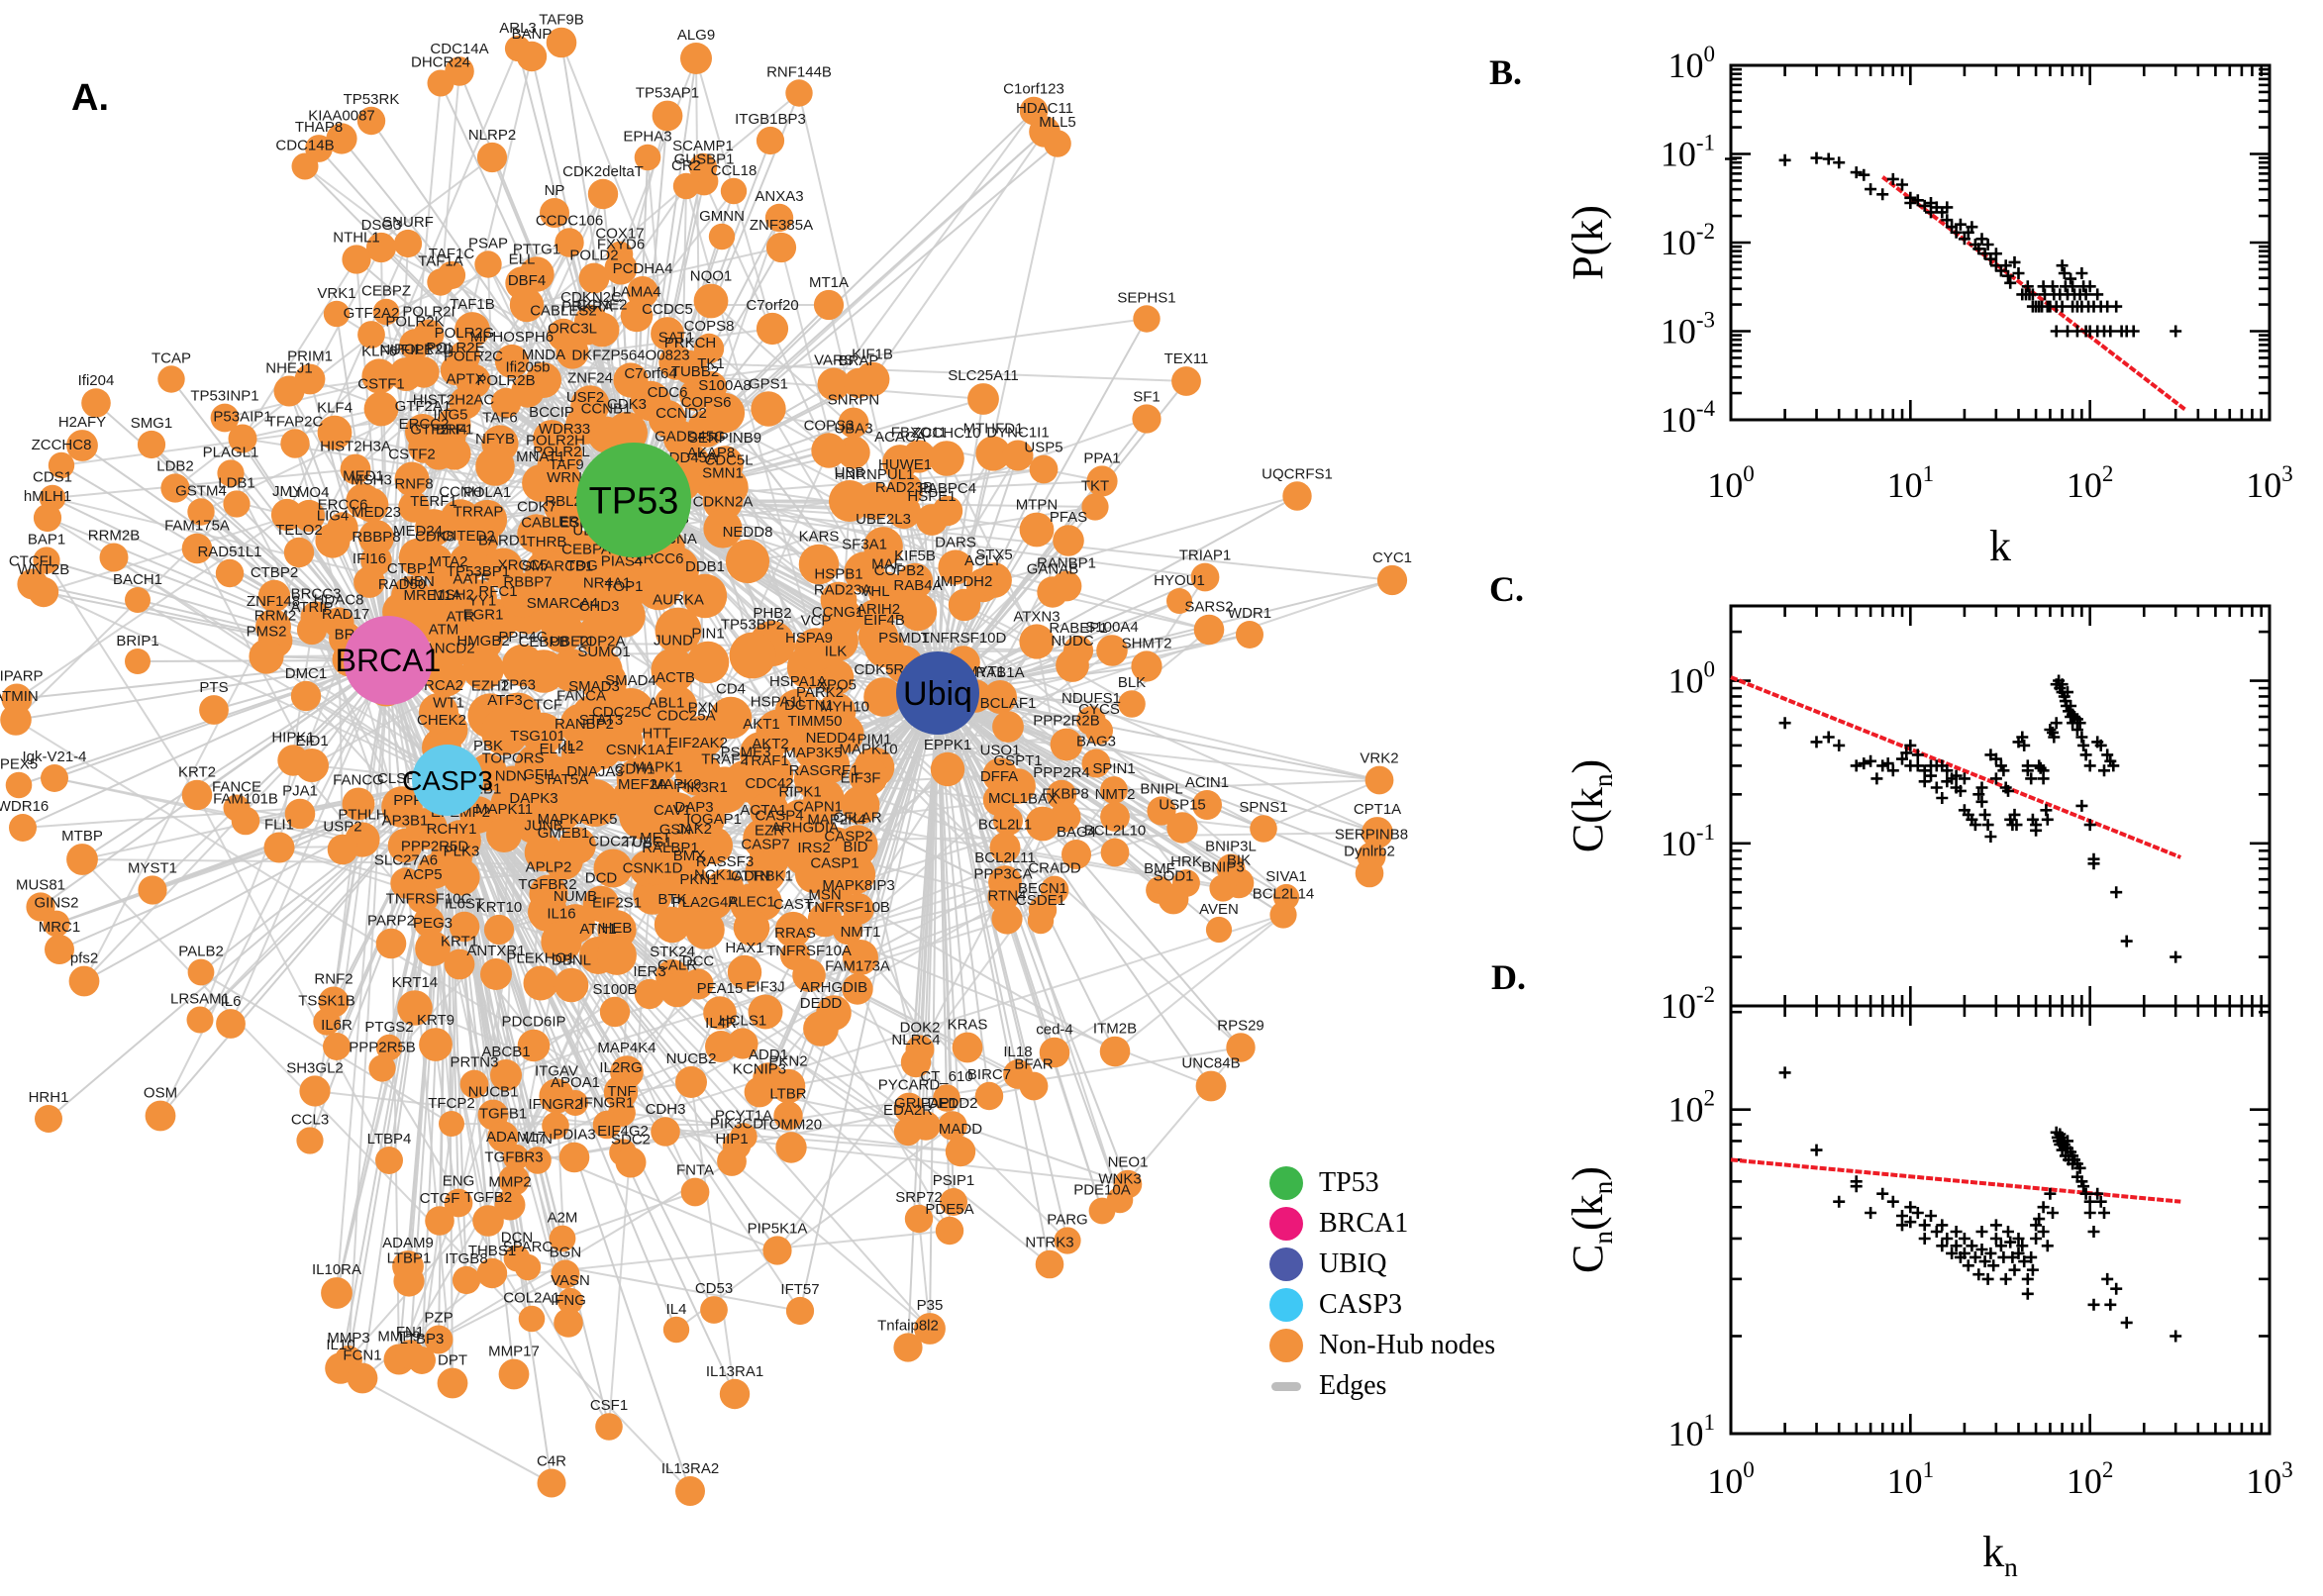 The image size is (2323, 1596). Describe the element at coordinates (1286, 1386) in the screenshot. I see `edge-dash-icon` at that location.